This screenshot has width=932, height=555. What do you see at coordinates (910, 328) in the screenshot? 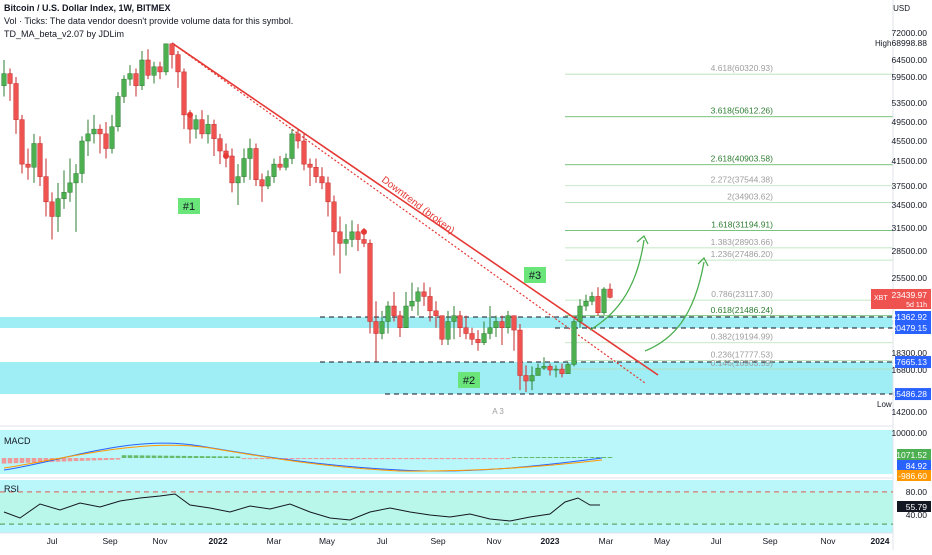
I see `level-box-label-1: 20479.15` at bounding box center [910, 328].